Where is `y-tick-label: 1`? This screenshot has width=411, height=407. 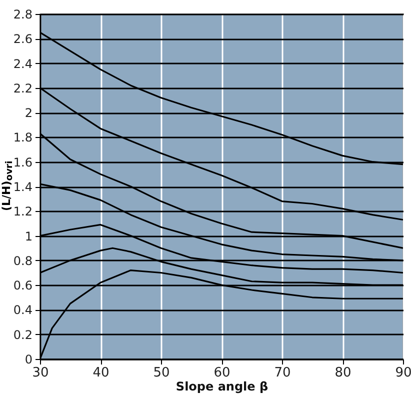 y-tick-label: 1 is located at coordinates (28, 236).